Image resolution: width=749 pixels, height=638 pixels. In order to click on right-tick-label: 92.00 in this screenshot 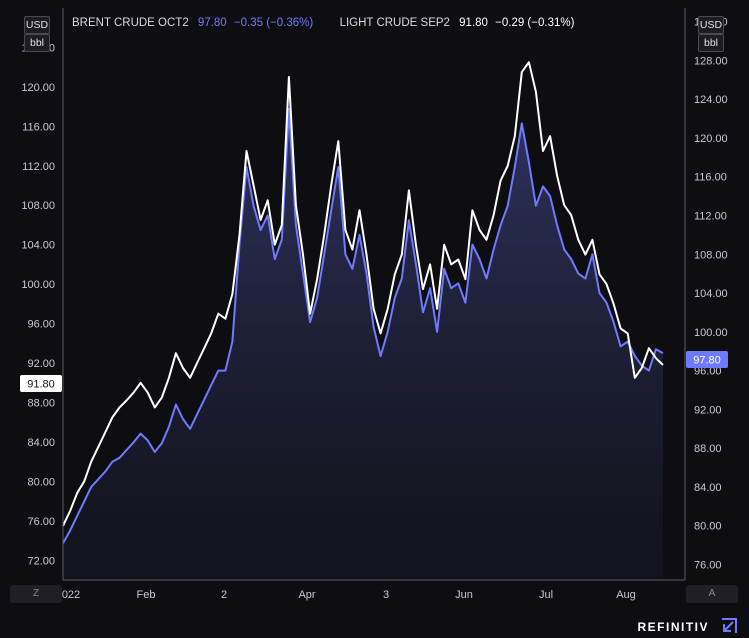, I will do `click(708, 410)`.